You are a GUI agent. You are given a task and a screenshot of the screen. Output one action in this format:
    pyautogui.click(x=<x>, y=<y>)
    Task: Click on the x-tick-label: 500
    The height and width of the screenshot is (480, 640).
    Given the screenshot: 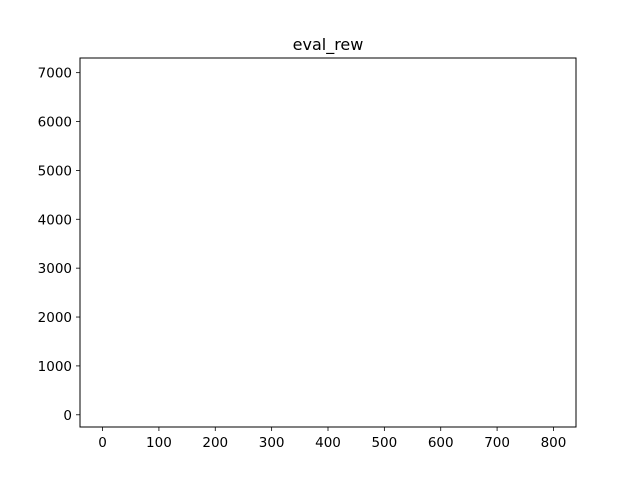 What is the action you would take?
    pyautogui.click(x=384, y=443)
    